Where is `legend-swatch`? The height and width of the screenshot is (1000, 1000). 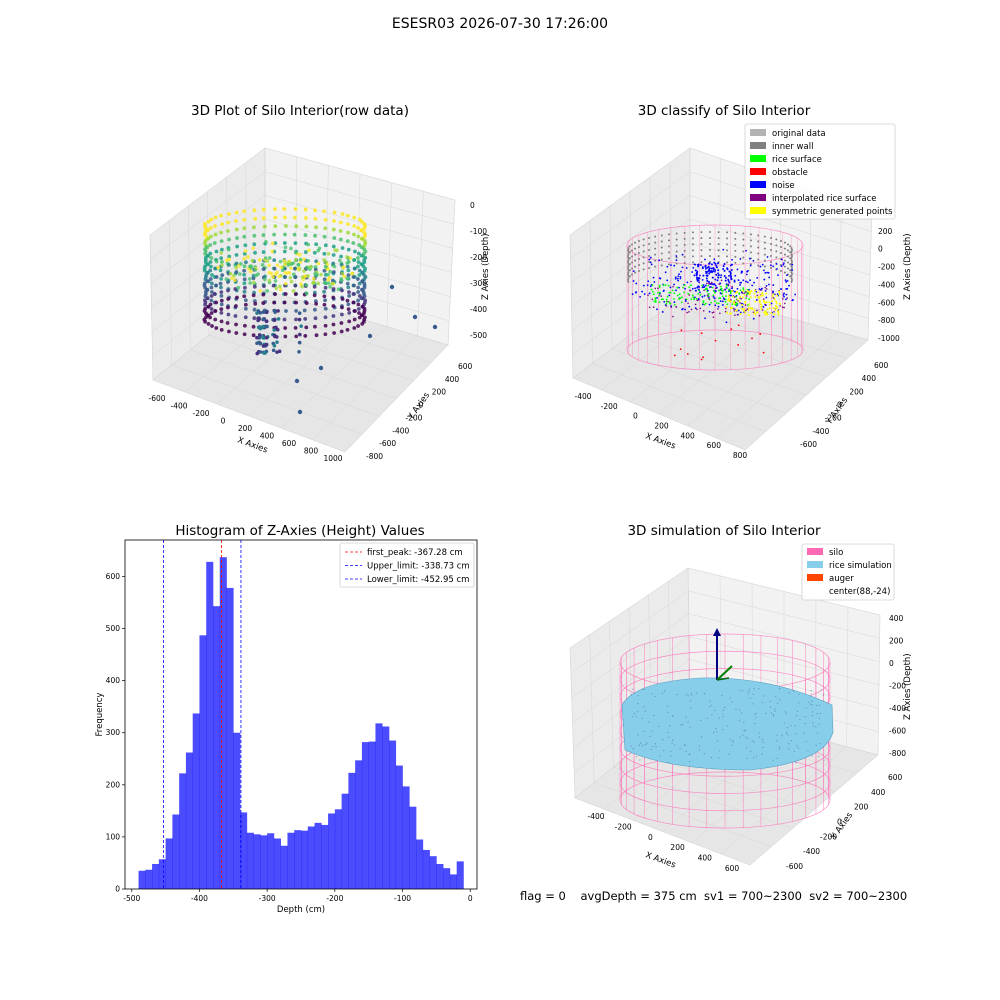
legend-swatch is located at coordinates (758, 145).